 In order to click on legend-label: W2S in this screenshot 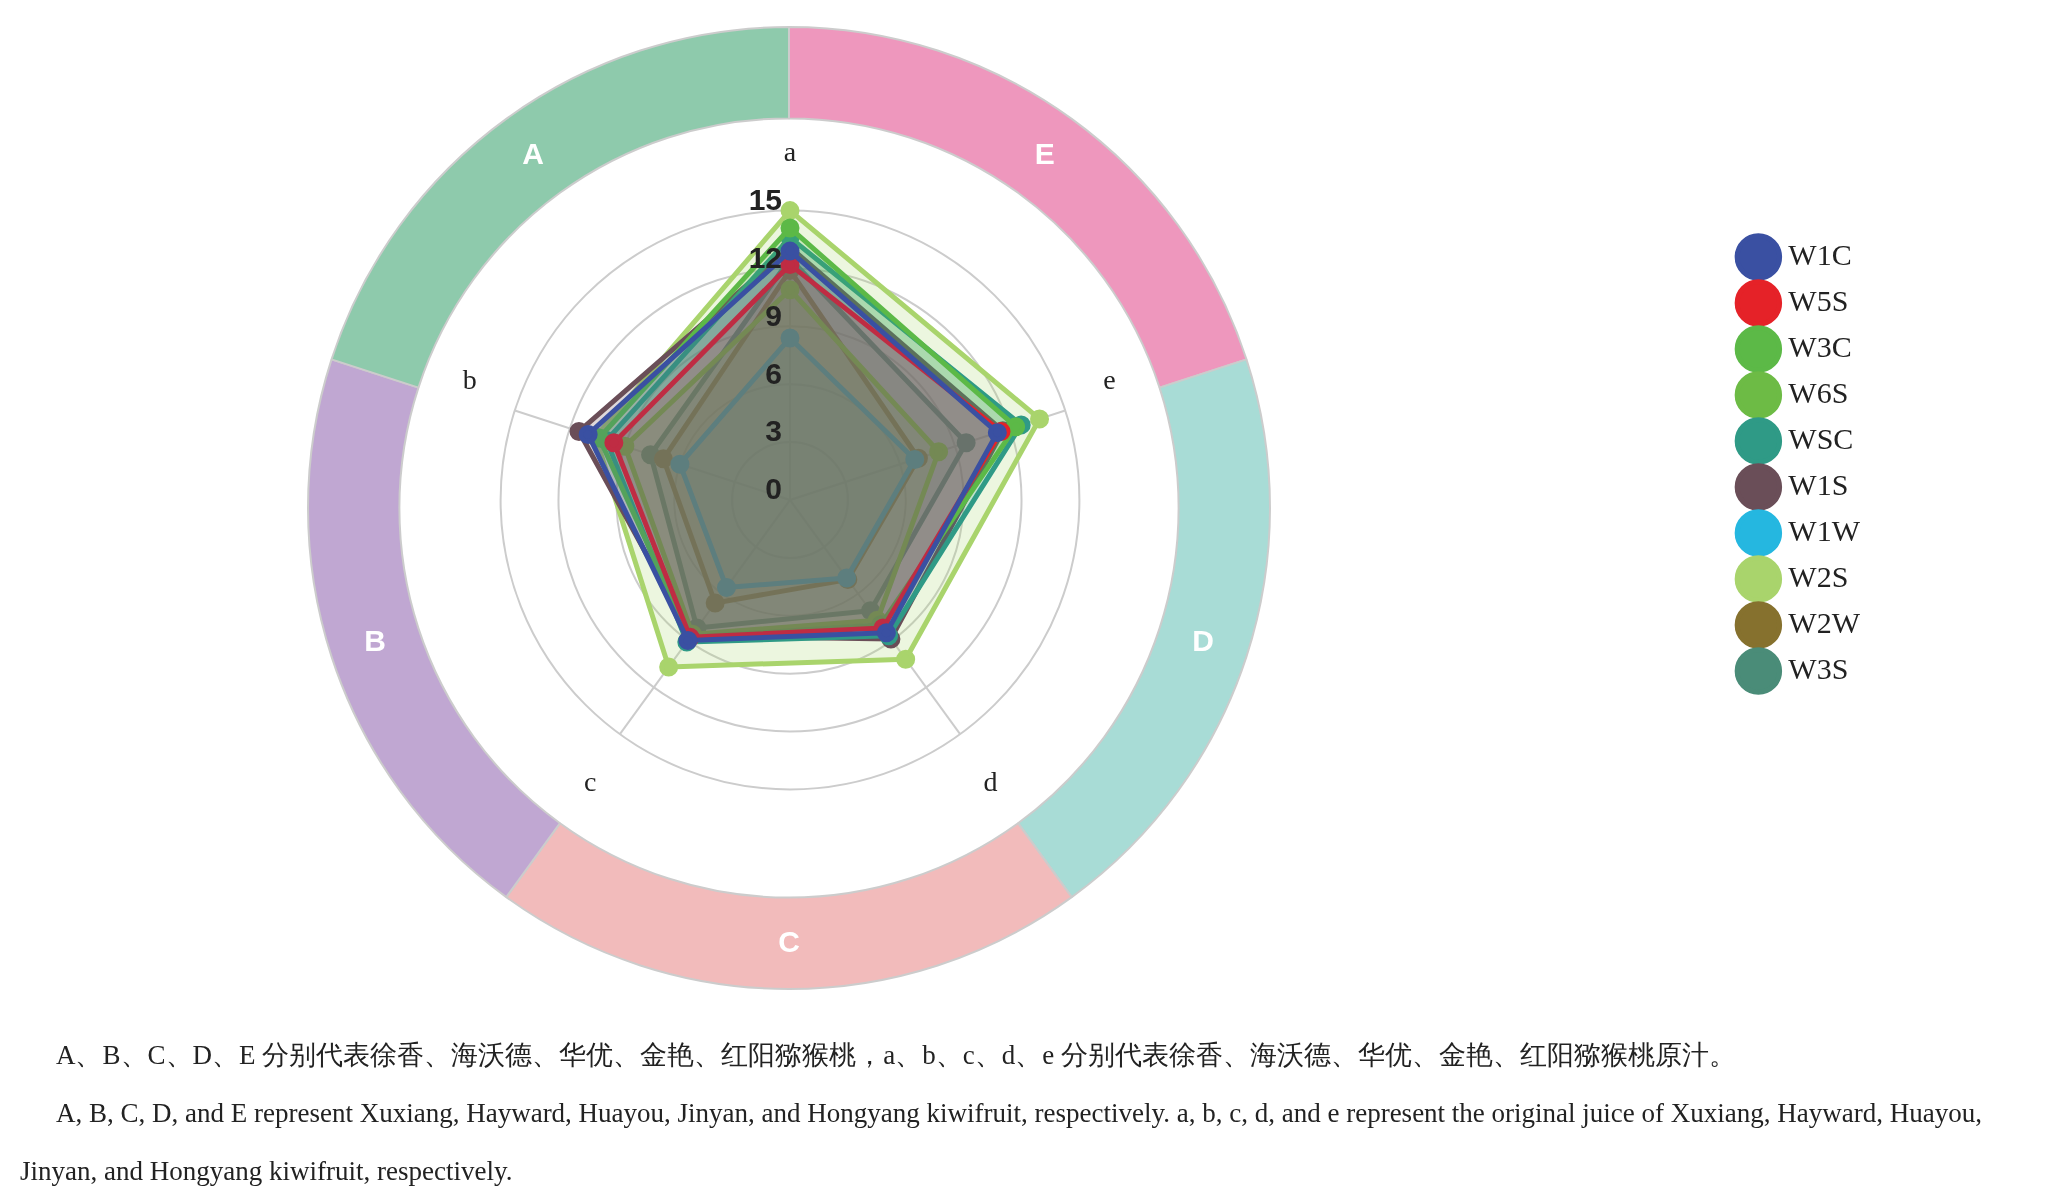, I will do `click(1818, 576)`.